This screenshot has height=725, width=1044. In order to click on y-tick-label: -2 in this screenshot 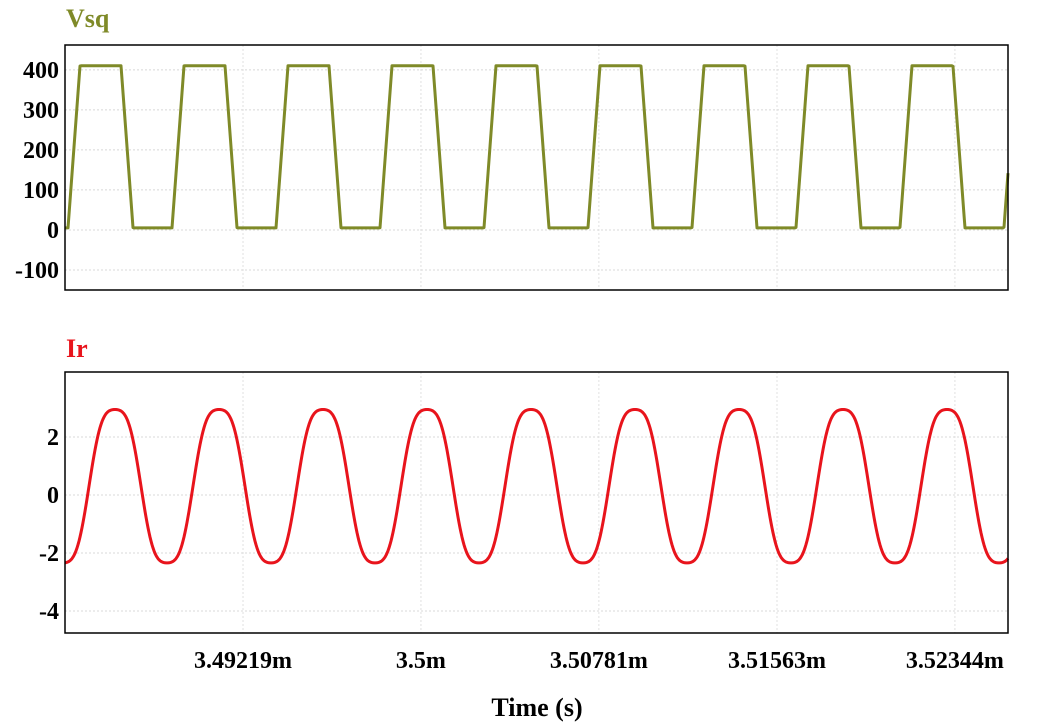, I will do `click(49, 554)`.